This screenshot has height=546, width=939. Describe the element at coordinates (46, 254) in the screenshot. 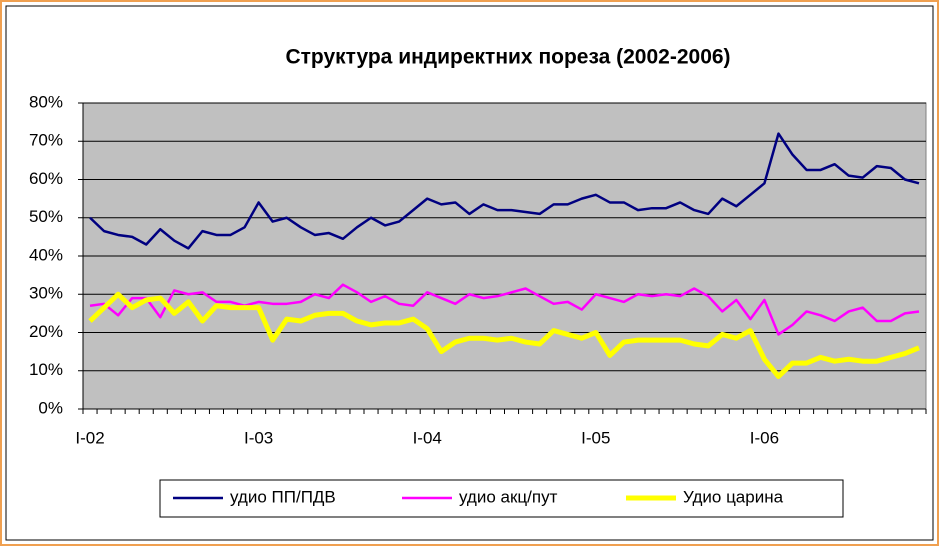

I see `y-tick-label: 40%` at that location.